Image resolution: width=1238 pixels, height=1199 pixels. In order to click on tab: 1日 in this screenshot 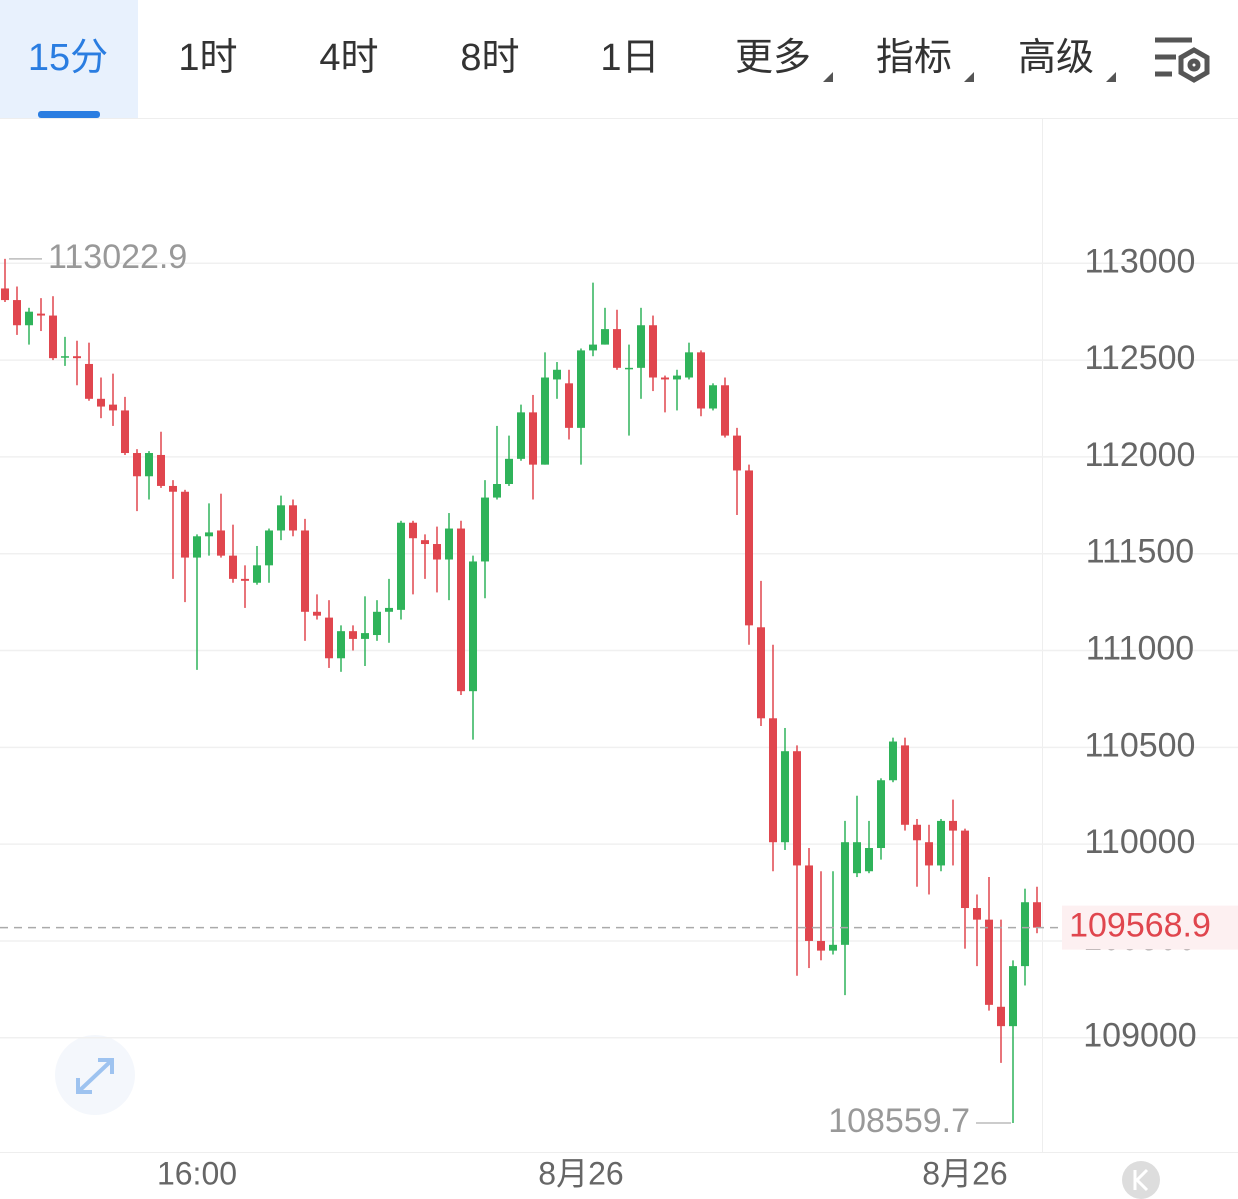, I will do `click(629, 58)`.